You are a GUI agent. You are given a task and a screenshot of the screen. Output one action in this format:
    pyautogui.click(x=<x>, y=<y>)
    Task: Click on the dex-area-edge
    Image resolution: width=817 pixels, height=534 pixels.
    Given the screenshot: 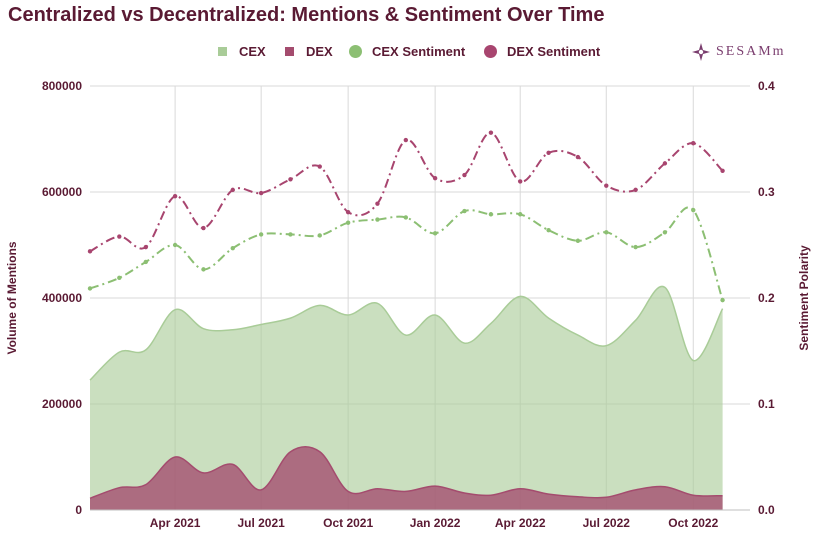 What is the action you would take?
    pyautogui.click(x=406, y=473)
    